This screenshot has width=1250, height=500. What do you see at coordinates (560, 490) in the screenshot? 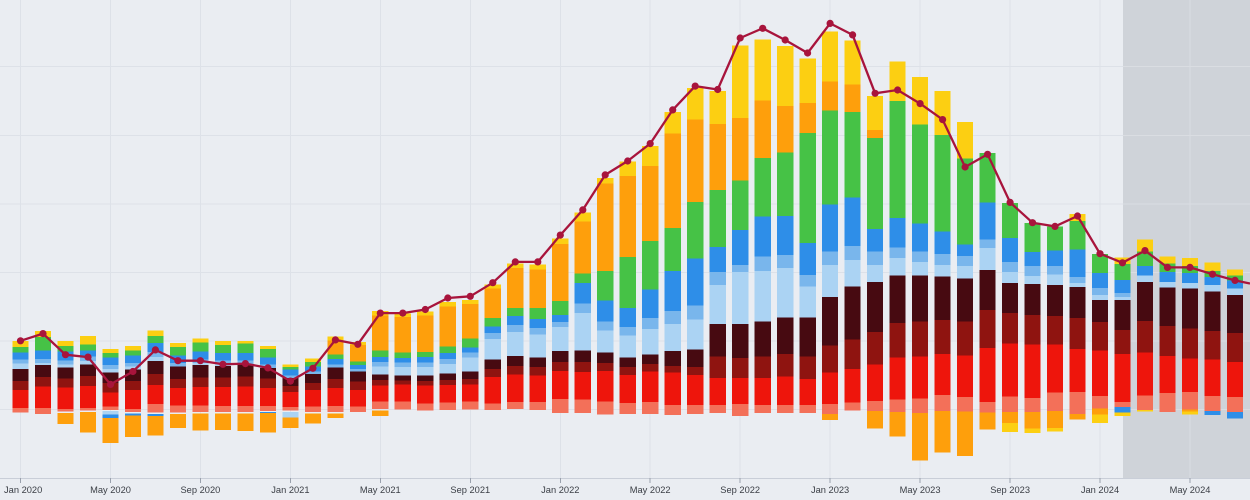
I see `svg-text: Jan 2022` at bounding box center [560, 490].